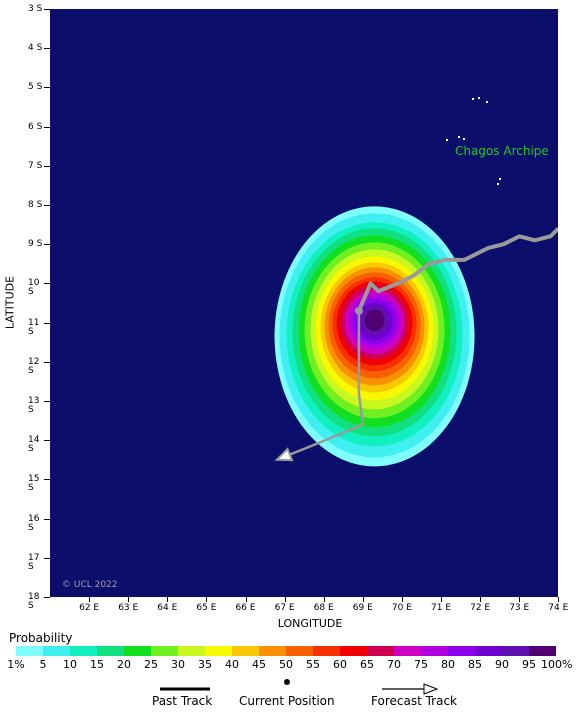 This screenshot has width=580, height=717. Describe the element at coordinates (259, 664) in the screenshot. I see `colorbar-label: 45` at that location.